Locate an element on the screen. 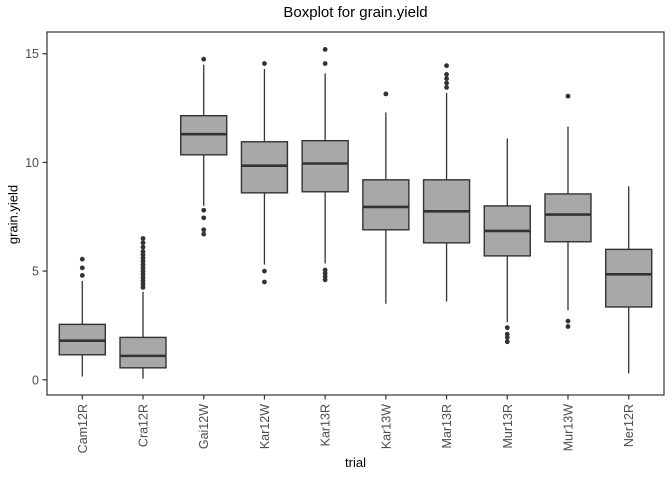  x-tick-label: Kar13R is located at coordinates (326, 425).